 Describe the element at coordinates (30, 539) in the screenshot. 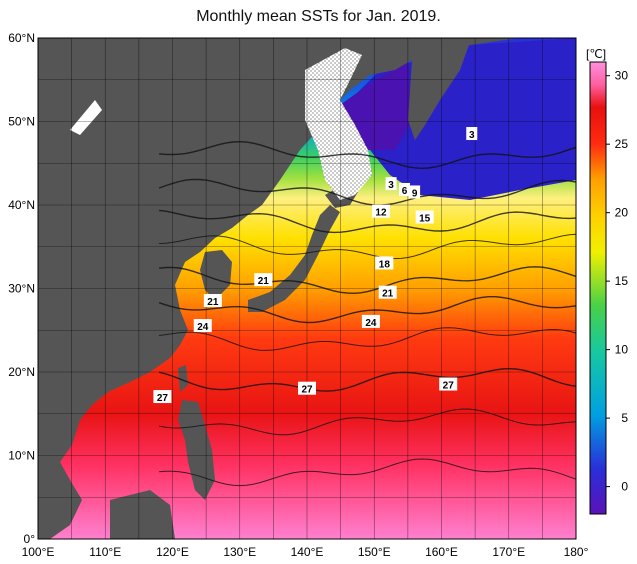

I see `lat-tick-label: 0°` at that location.